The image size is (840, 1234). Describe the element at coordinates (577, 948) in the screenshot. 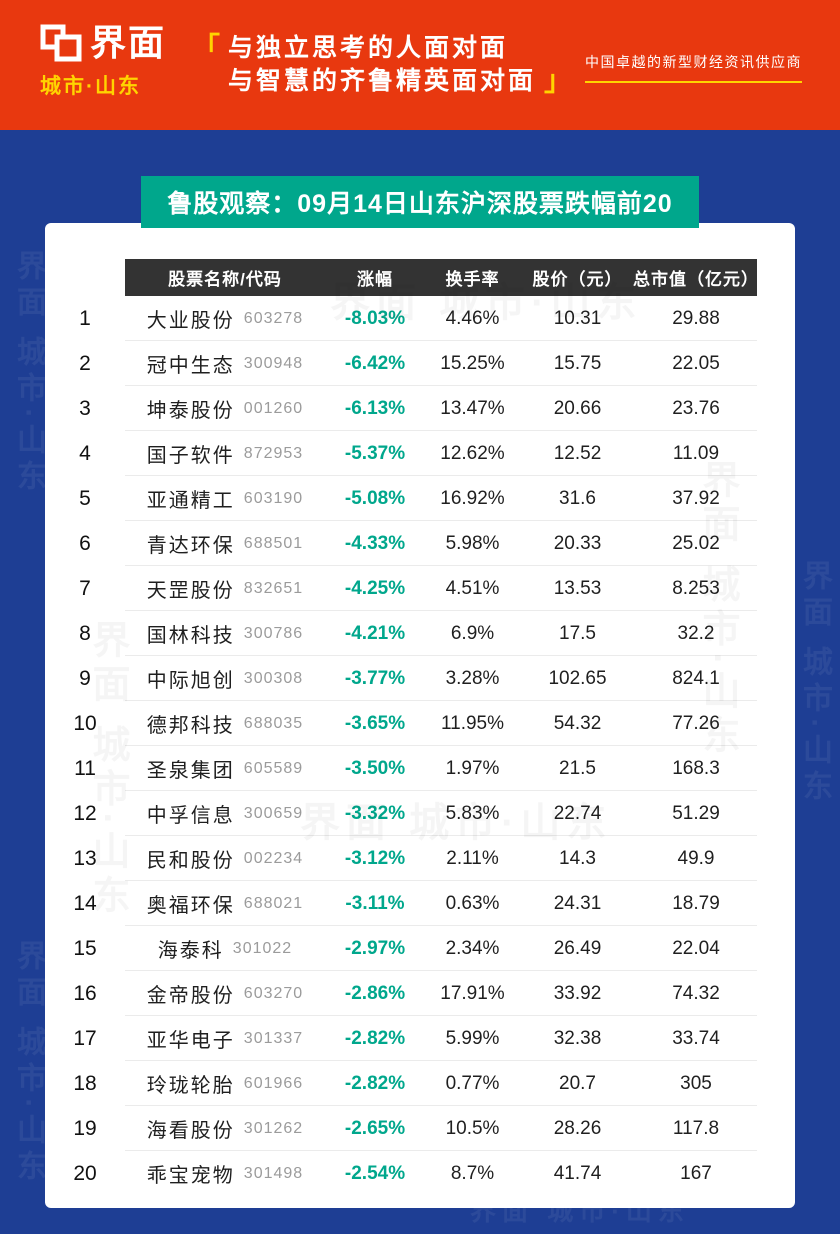

I see `price-cell: 26.49` at that location.